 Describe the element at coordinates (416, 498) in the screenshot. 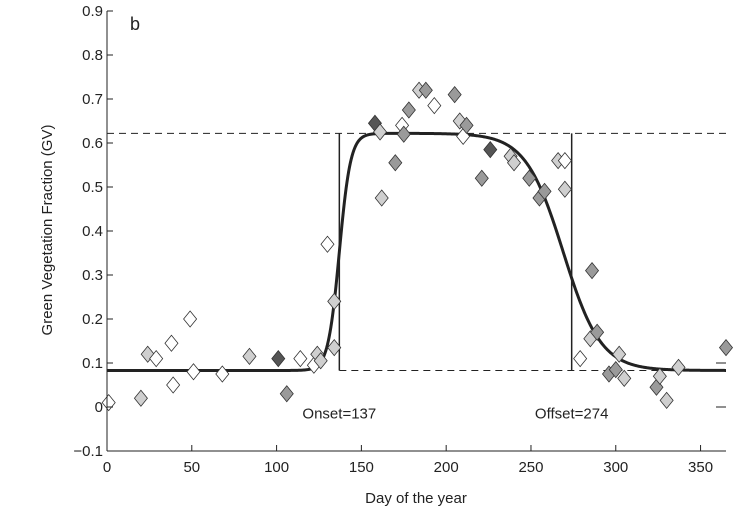

I see `x-axis-label: Day of the year` at that location.